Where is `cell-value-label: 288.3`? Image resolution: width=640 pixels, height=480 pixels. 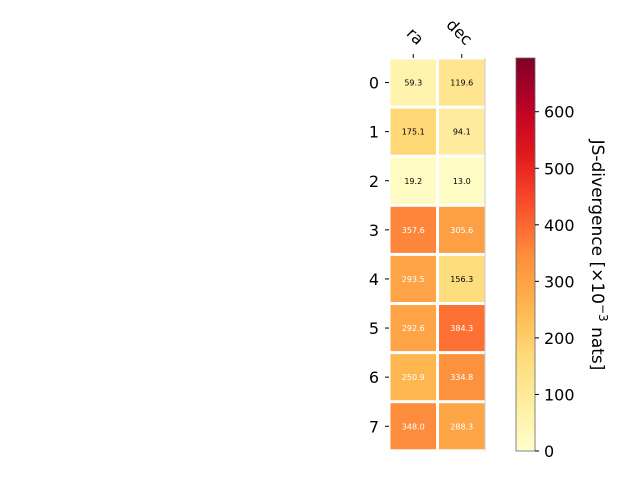 cell-value-label: 288.3 is located at coordinates (461, 426).